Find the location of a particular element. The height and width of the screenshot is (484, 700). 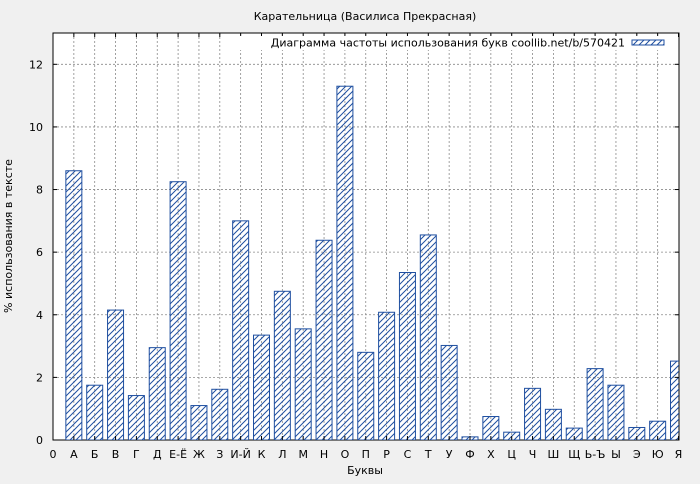

x-tick-label: Б is located at coordinates (95, 454).